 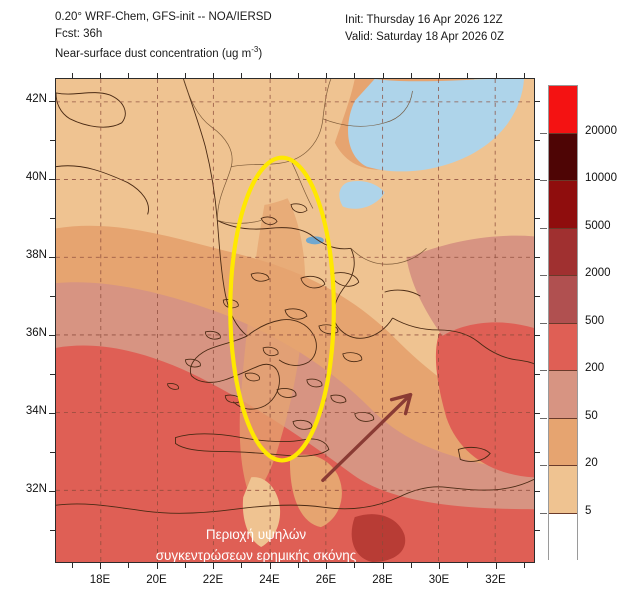 What do you see at coordinates (591, 415) in the screenshot?
I see `colorbar-value-label: 50` at bounding box center [591, 415].